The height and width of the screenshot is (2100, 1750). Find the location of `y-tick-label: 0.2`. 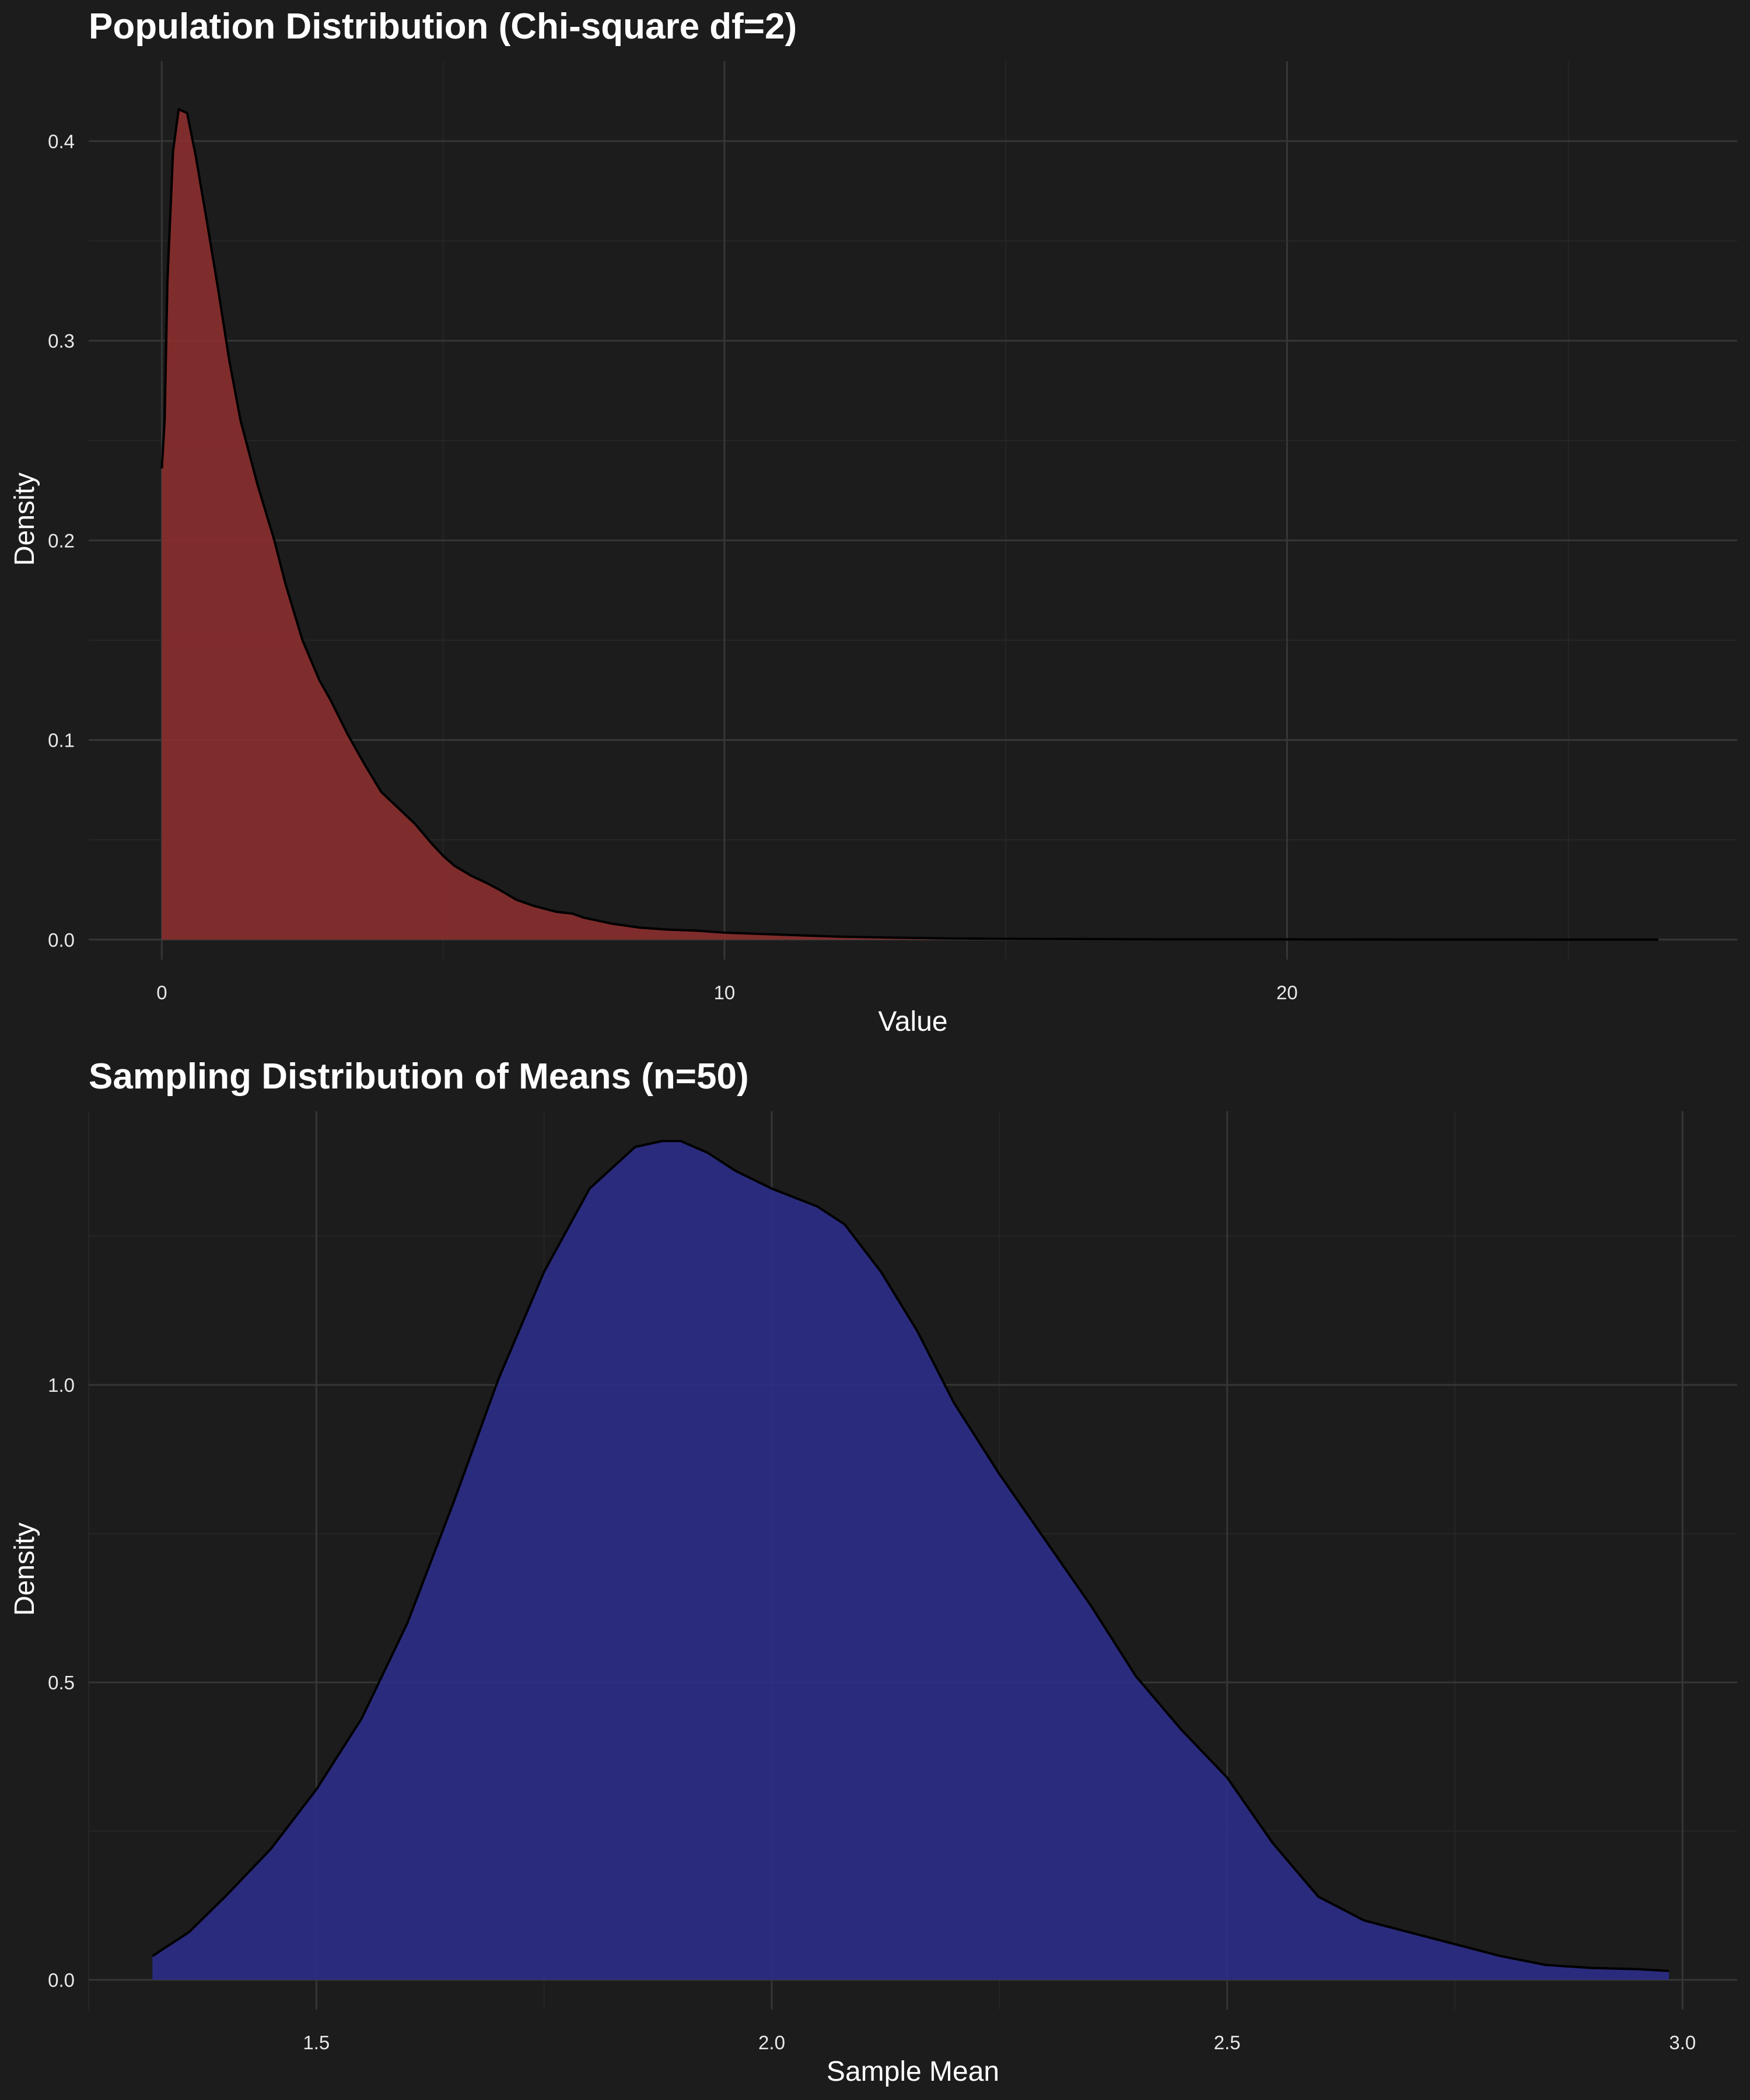

y-tick-label: 0.2 is located at coordinates (61, 540).